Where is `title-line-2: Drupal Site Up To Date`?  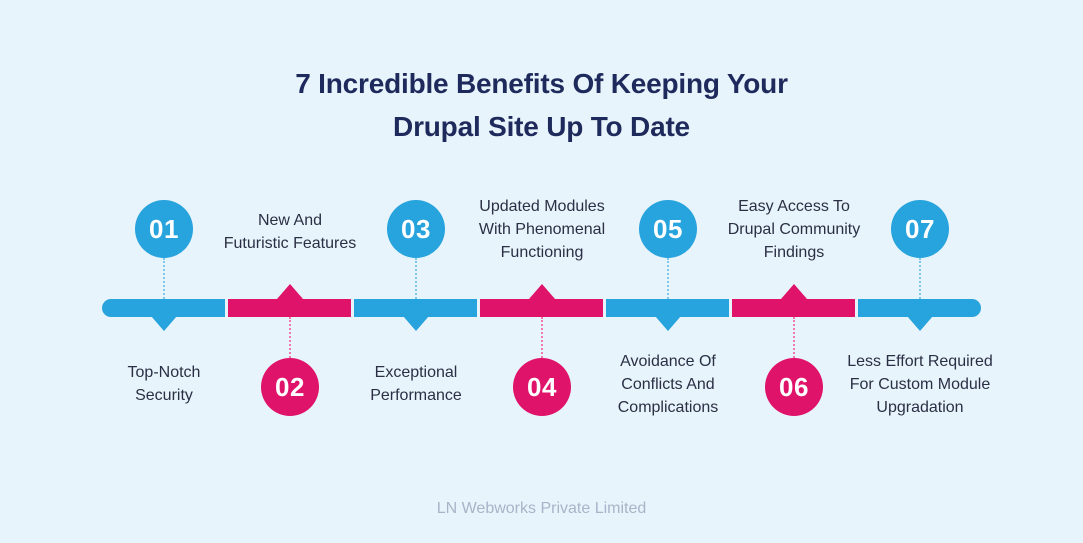 title-line-2: Drupal Site Up To Date is located at coordinates (541, 126).